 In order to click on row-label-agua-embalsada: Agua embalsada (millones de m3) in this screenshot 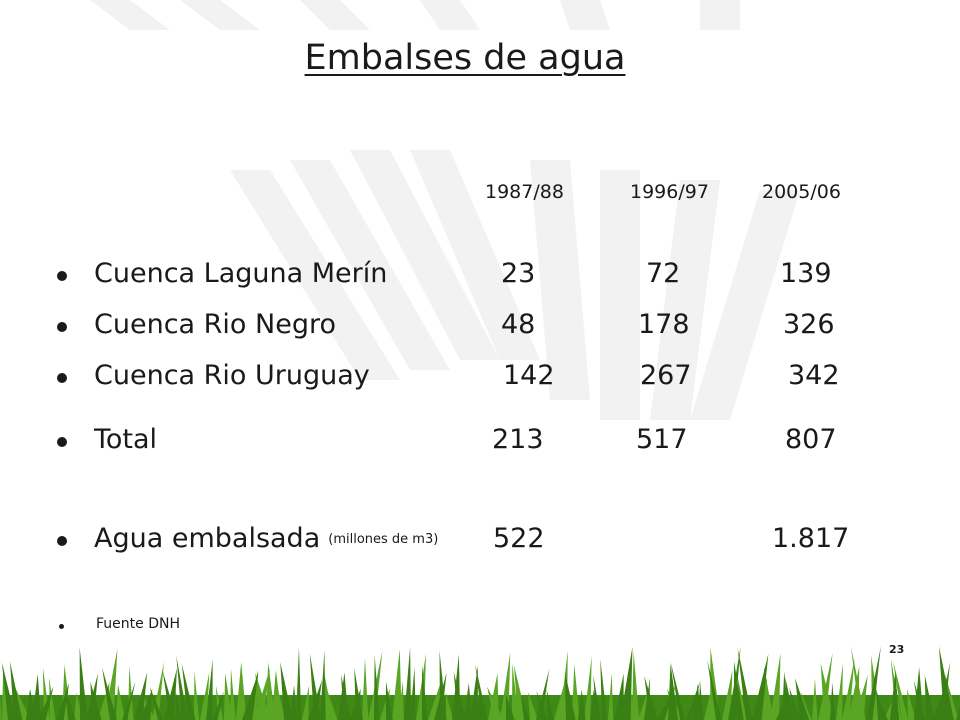, I will do `click(266, 538)`.